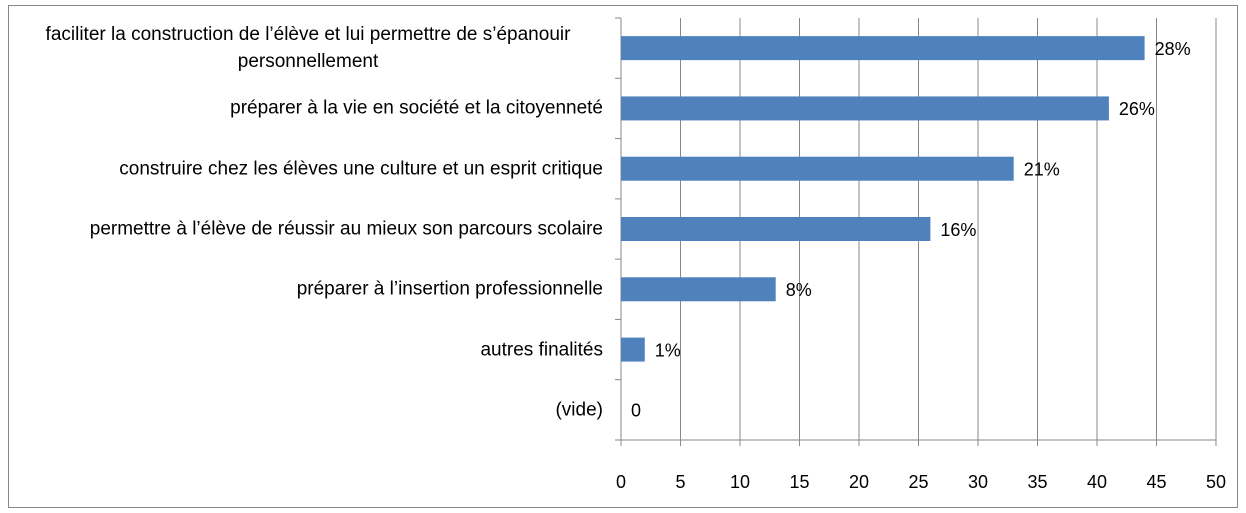  Describe the element at coordinates (668, 350) in the screenshot. I see `value-label: 1%` at that location.